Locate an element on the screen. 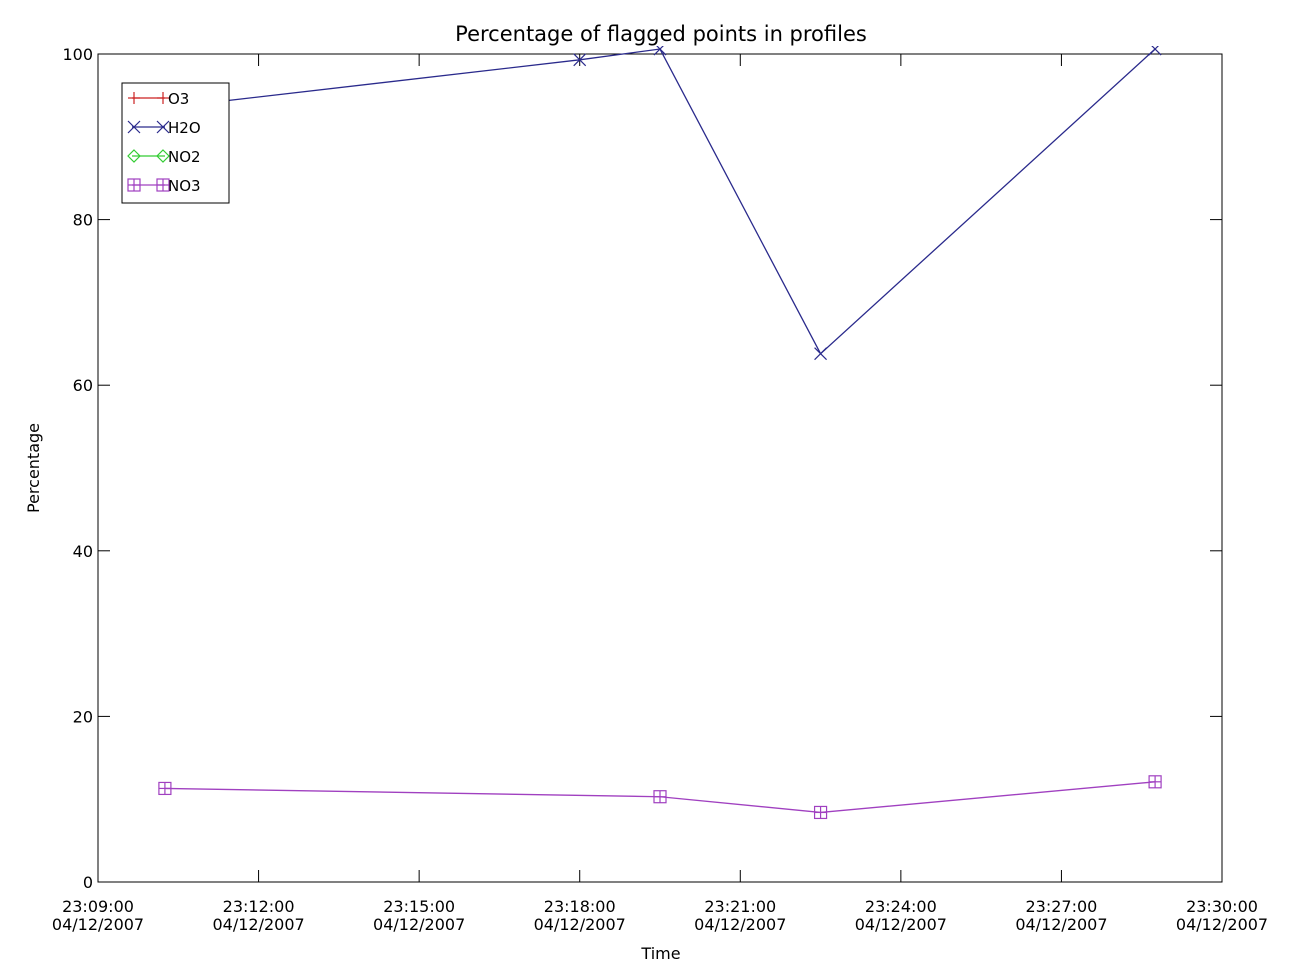  x-tick-label-time: 23:30:00 is located at coordinates (1222, 906).